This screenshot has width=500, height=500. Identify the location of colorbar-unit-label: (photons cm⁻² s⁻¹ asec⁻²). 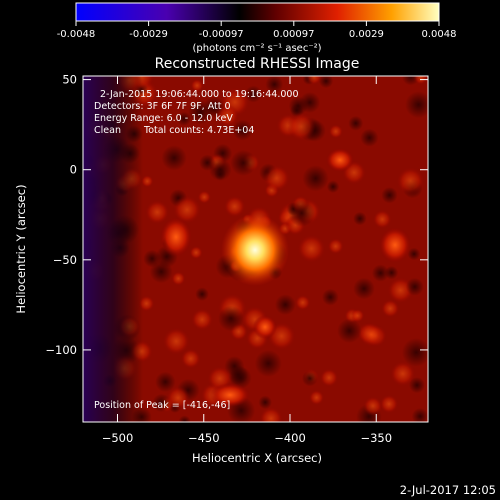
(256, 48).